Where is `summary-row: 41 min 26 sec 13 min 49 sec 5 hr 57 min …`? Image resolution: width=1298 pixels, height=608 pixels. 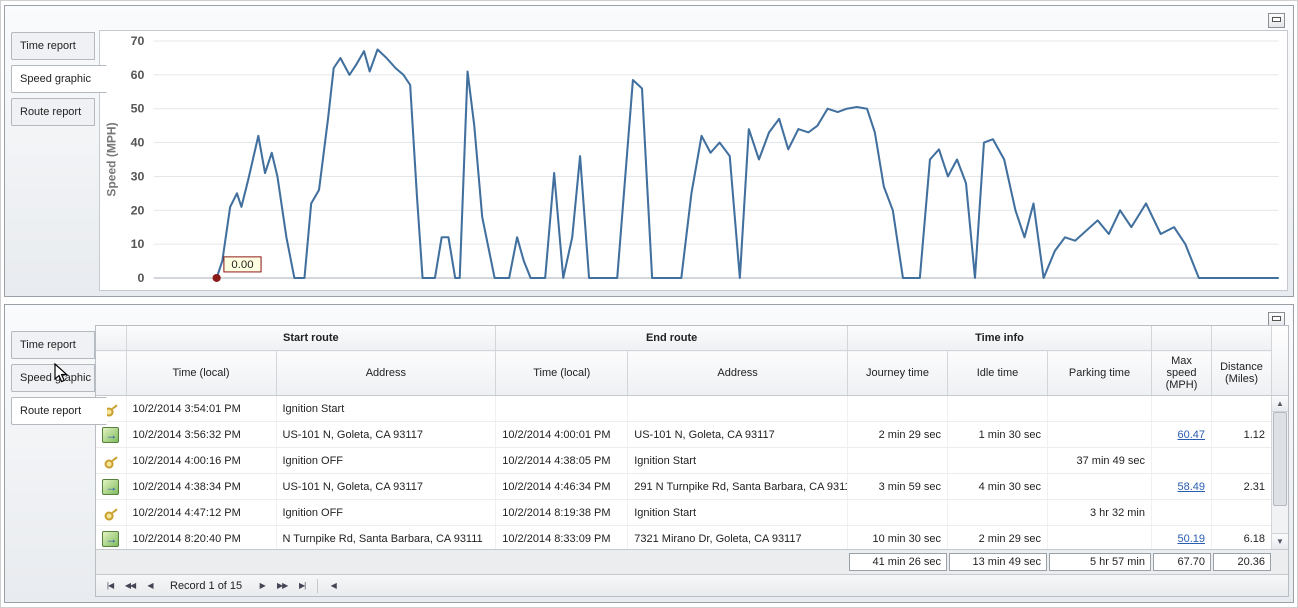 summary-row: 41 min 26 sec 13 min 49 sec 5 hr 57 min … is located at coordinates (692, 561).